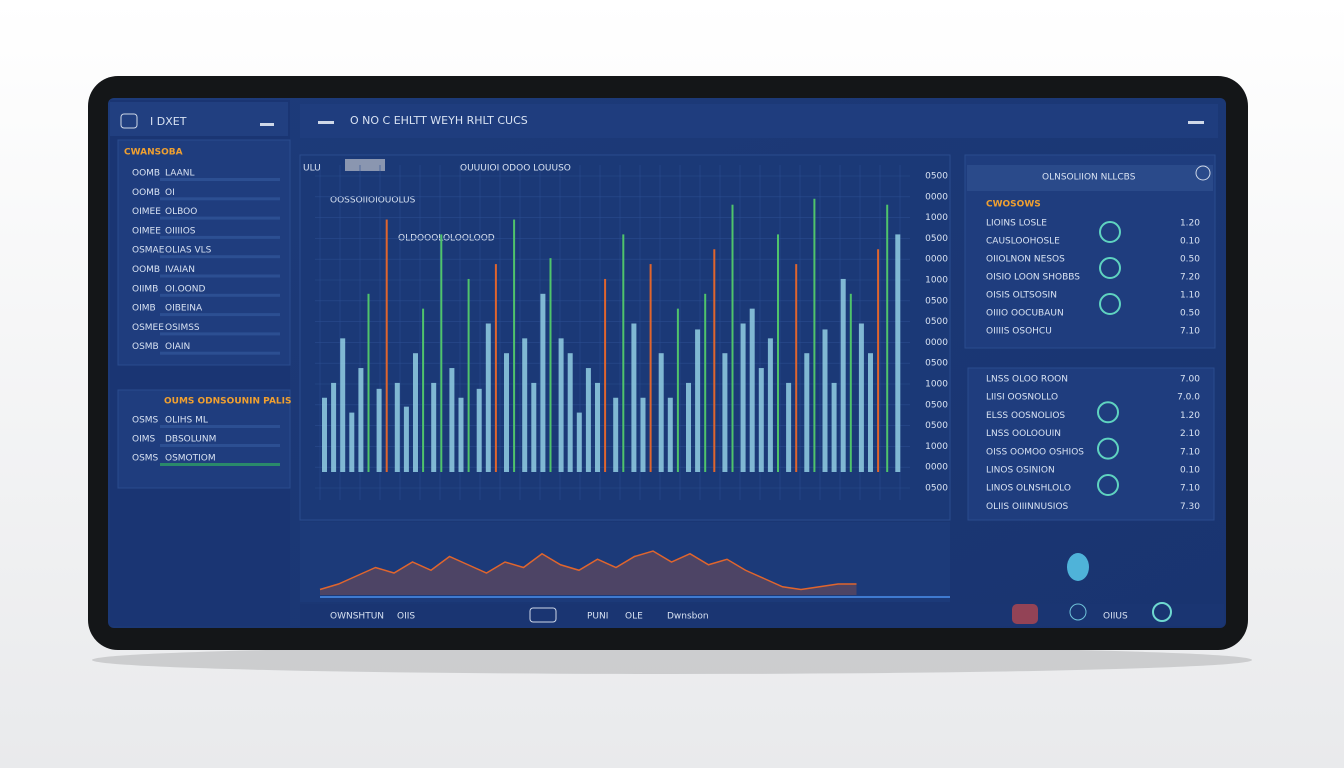 Image resolution: width=1344 pixels, height=772 pixels. I want to click on row-value: OSIMSS, so click(182, 328).